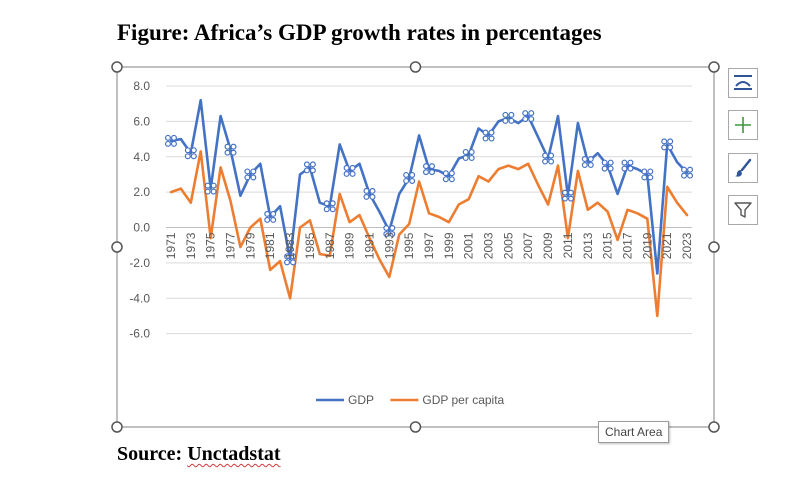 The width and height of the screenshot is (800, 487). Describe the element at coordinates (588, 245) in the screenshot. I see `x-tick-label: 2013` at that location.